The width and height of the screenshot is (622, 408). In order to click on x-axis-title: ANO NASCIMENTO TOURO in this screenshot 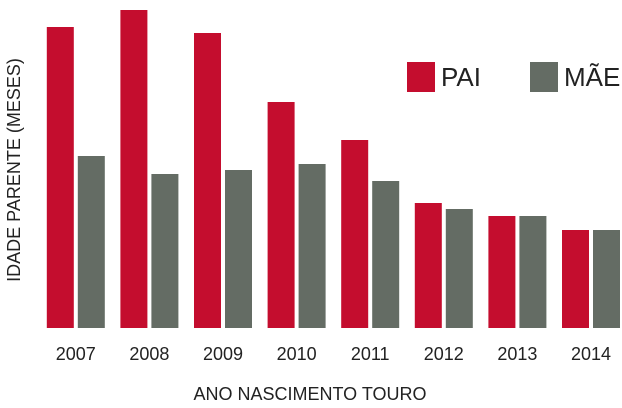, I will do `click(309, 394)`.